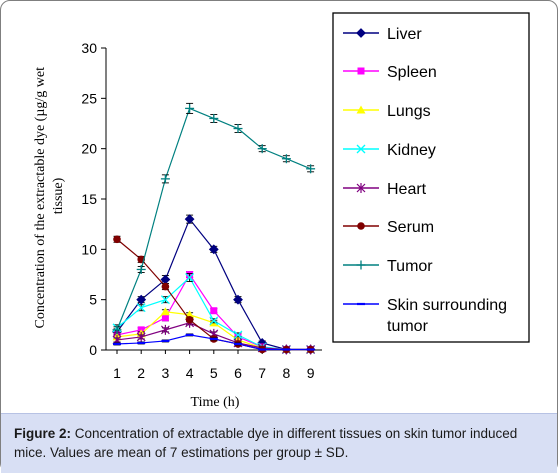  Describe the element at coordinates (166, 373) in the screenshot. I see `x-tick-label: 3` at that location.